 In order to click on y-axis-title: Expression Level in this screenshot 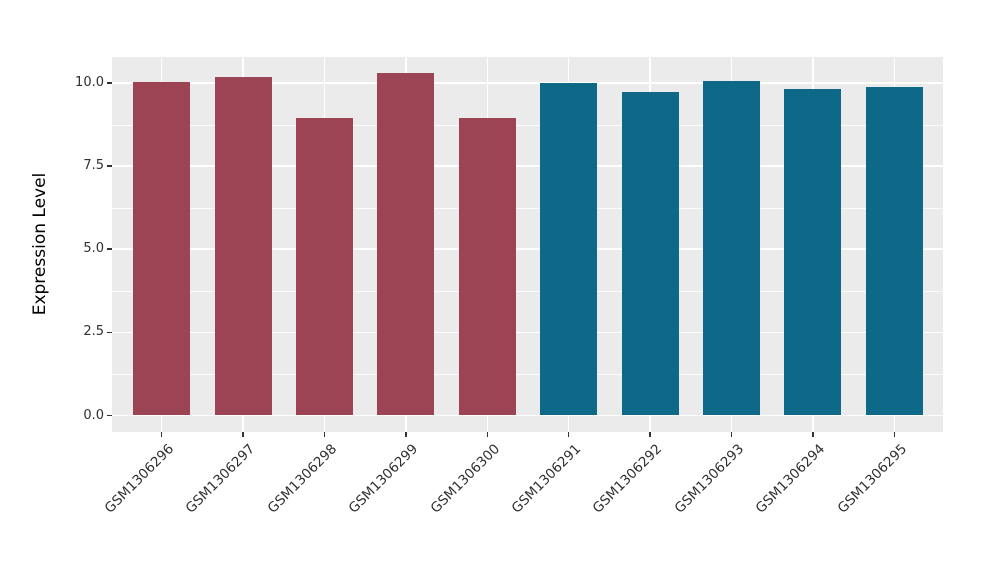, I will do `click(40, 244)`.